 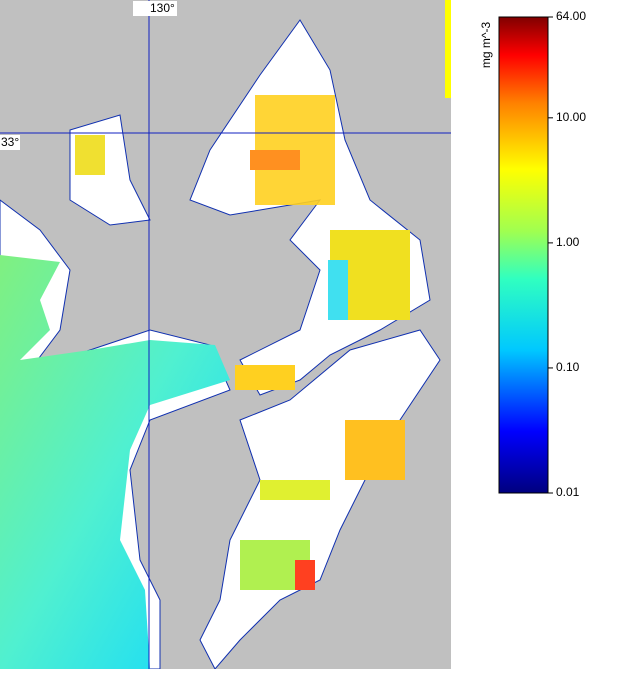 I want to click on colorbar: mg m^-3 64.00 10.00 1.00 0.10 0.01, so click(x=532, y=254).